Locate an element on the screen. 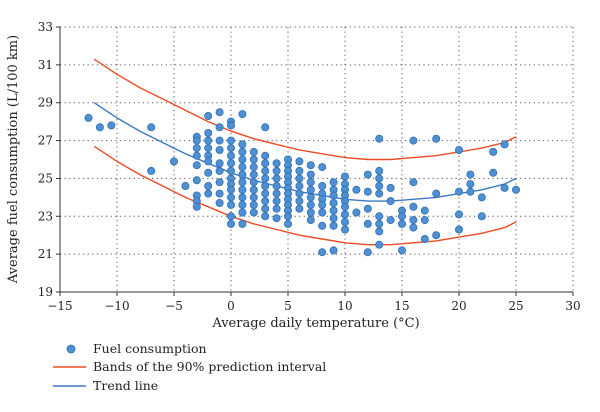 This screenshot has height=412, width=600. y-tick-label: 27 is located at coordinates (45, 141).